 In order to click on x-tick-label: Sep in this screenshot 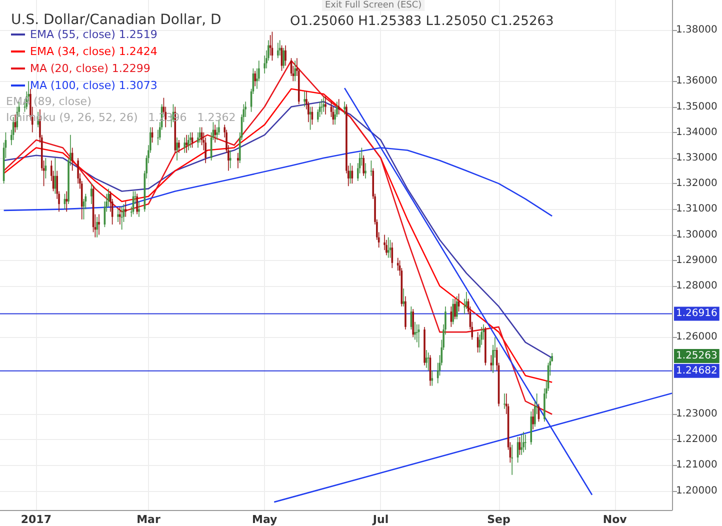, I will do `click(499, 519)`.